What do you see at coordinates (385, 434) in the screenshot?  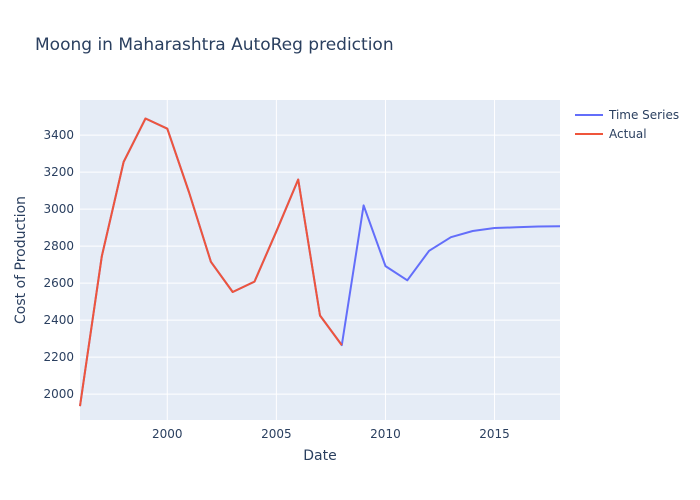 I see `x-tick-label: 2010` at bounding box center [385, 434].